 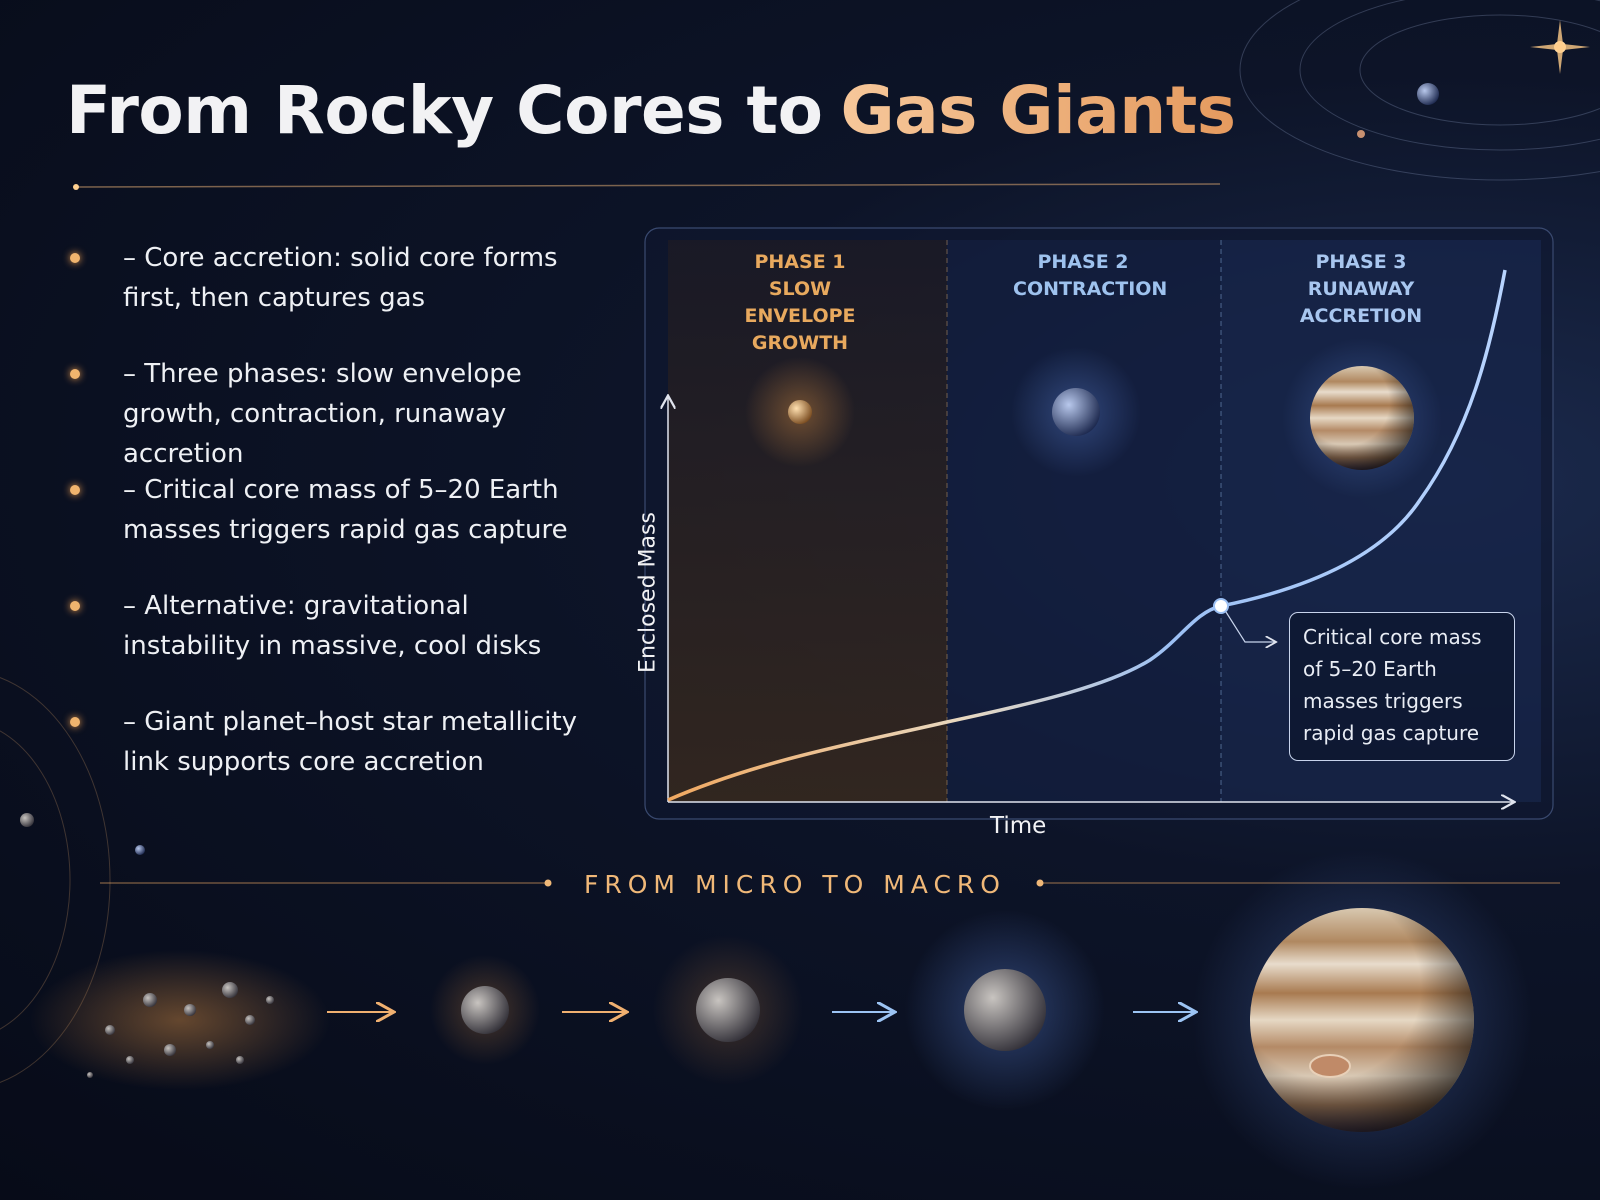 What do you see at coordinates (1038, 110) in the screenshot?
I see `title-highlight: Gas Giants` at bounding box center [1038, 110].